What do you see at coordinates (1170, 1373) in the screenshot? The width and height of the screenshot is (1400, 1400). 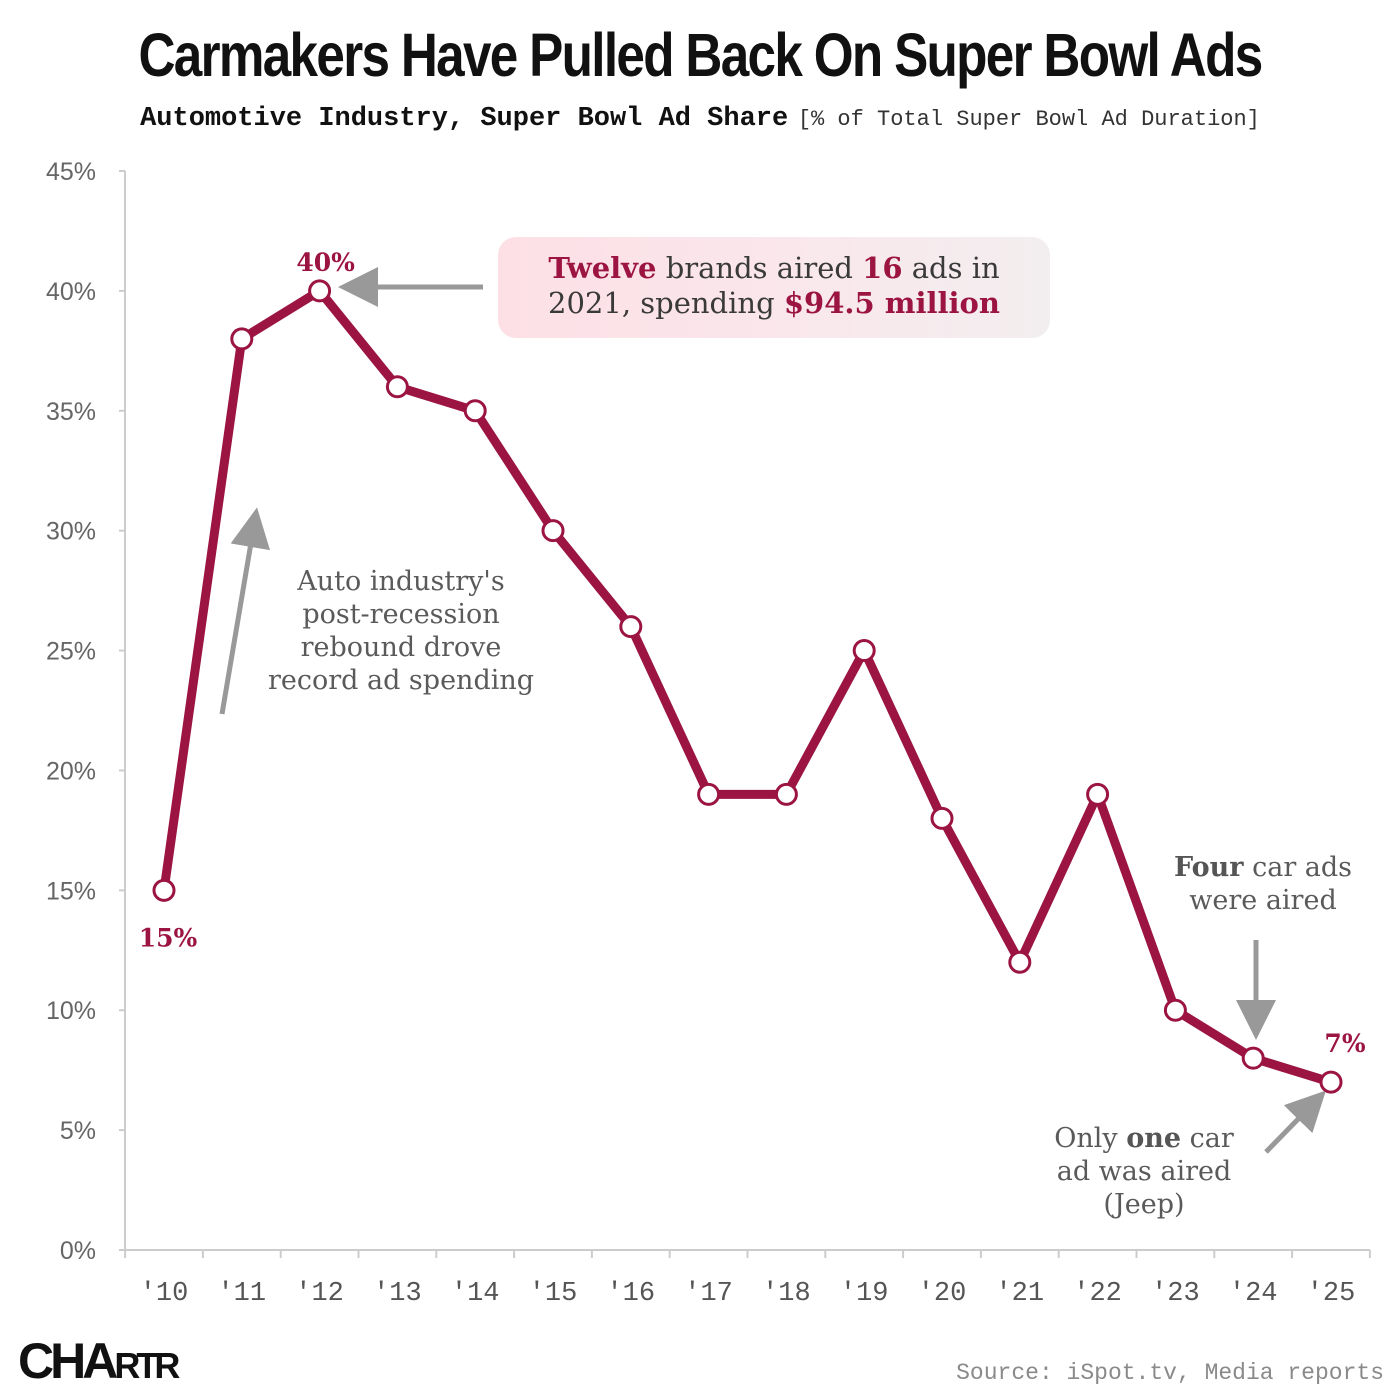 I see `source-note: Source: iSpot.tv, Media reports` at bounding box center [1170, 1373].